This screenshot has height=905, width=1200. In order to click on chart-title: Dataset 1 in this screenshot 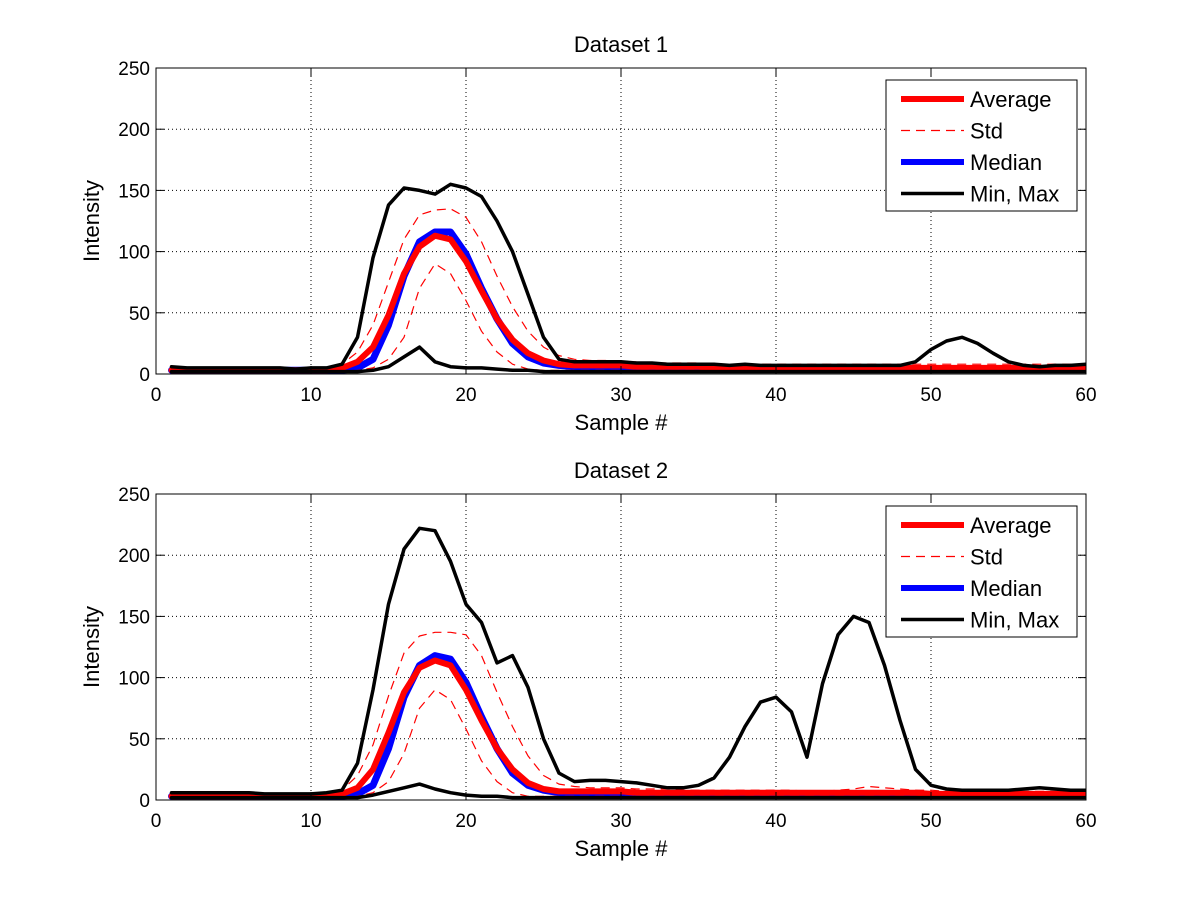, I will do `click(621, 44)`.